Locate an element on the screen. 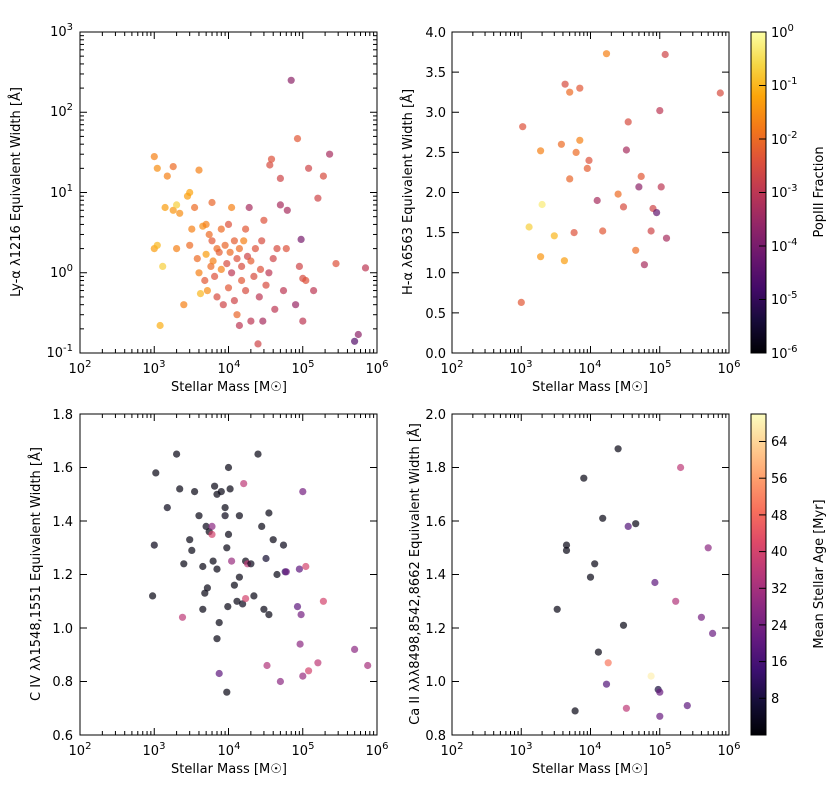 This screenshot has width=834, height=804. colorbar-age-label: Mean Stellar Age [Myr] is located at coordinates (819, 573).